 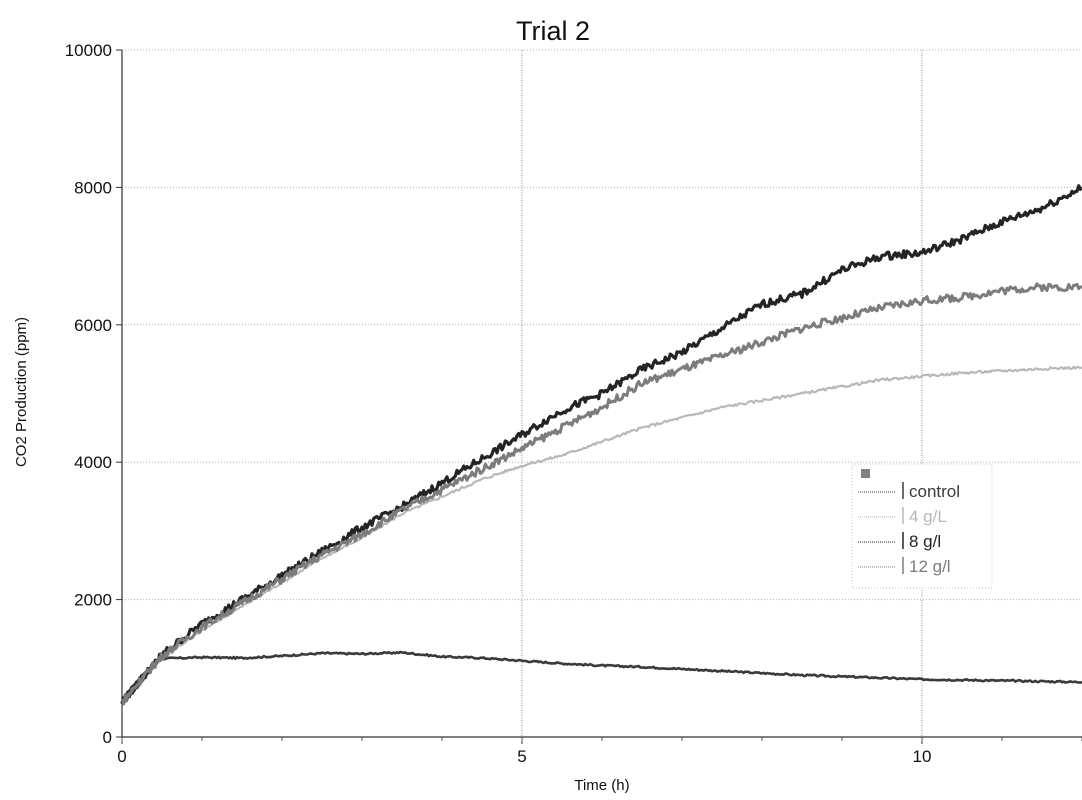 What do you see at coordinates (88, 50) in the screenshot?
I see `y-tick-label: 10000` at bounding box center [88, 50].